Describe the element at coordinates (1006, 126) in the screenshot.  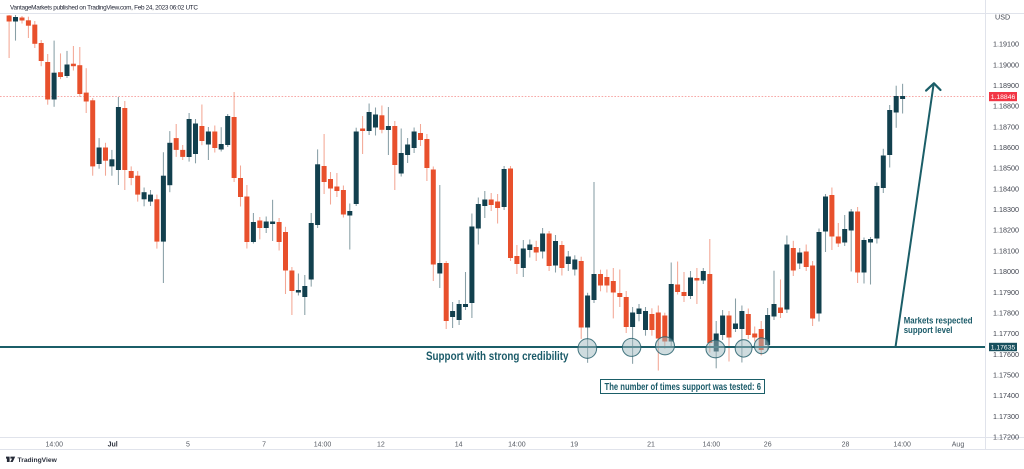
I see `svg-text: 1.18700` at that location.